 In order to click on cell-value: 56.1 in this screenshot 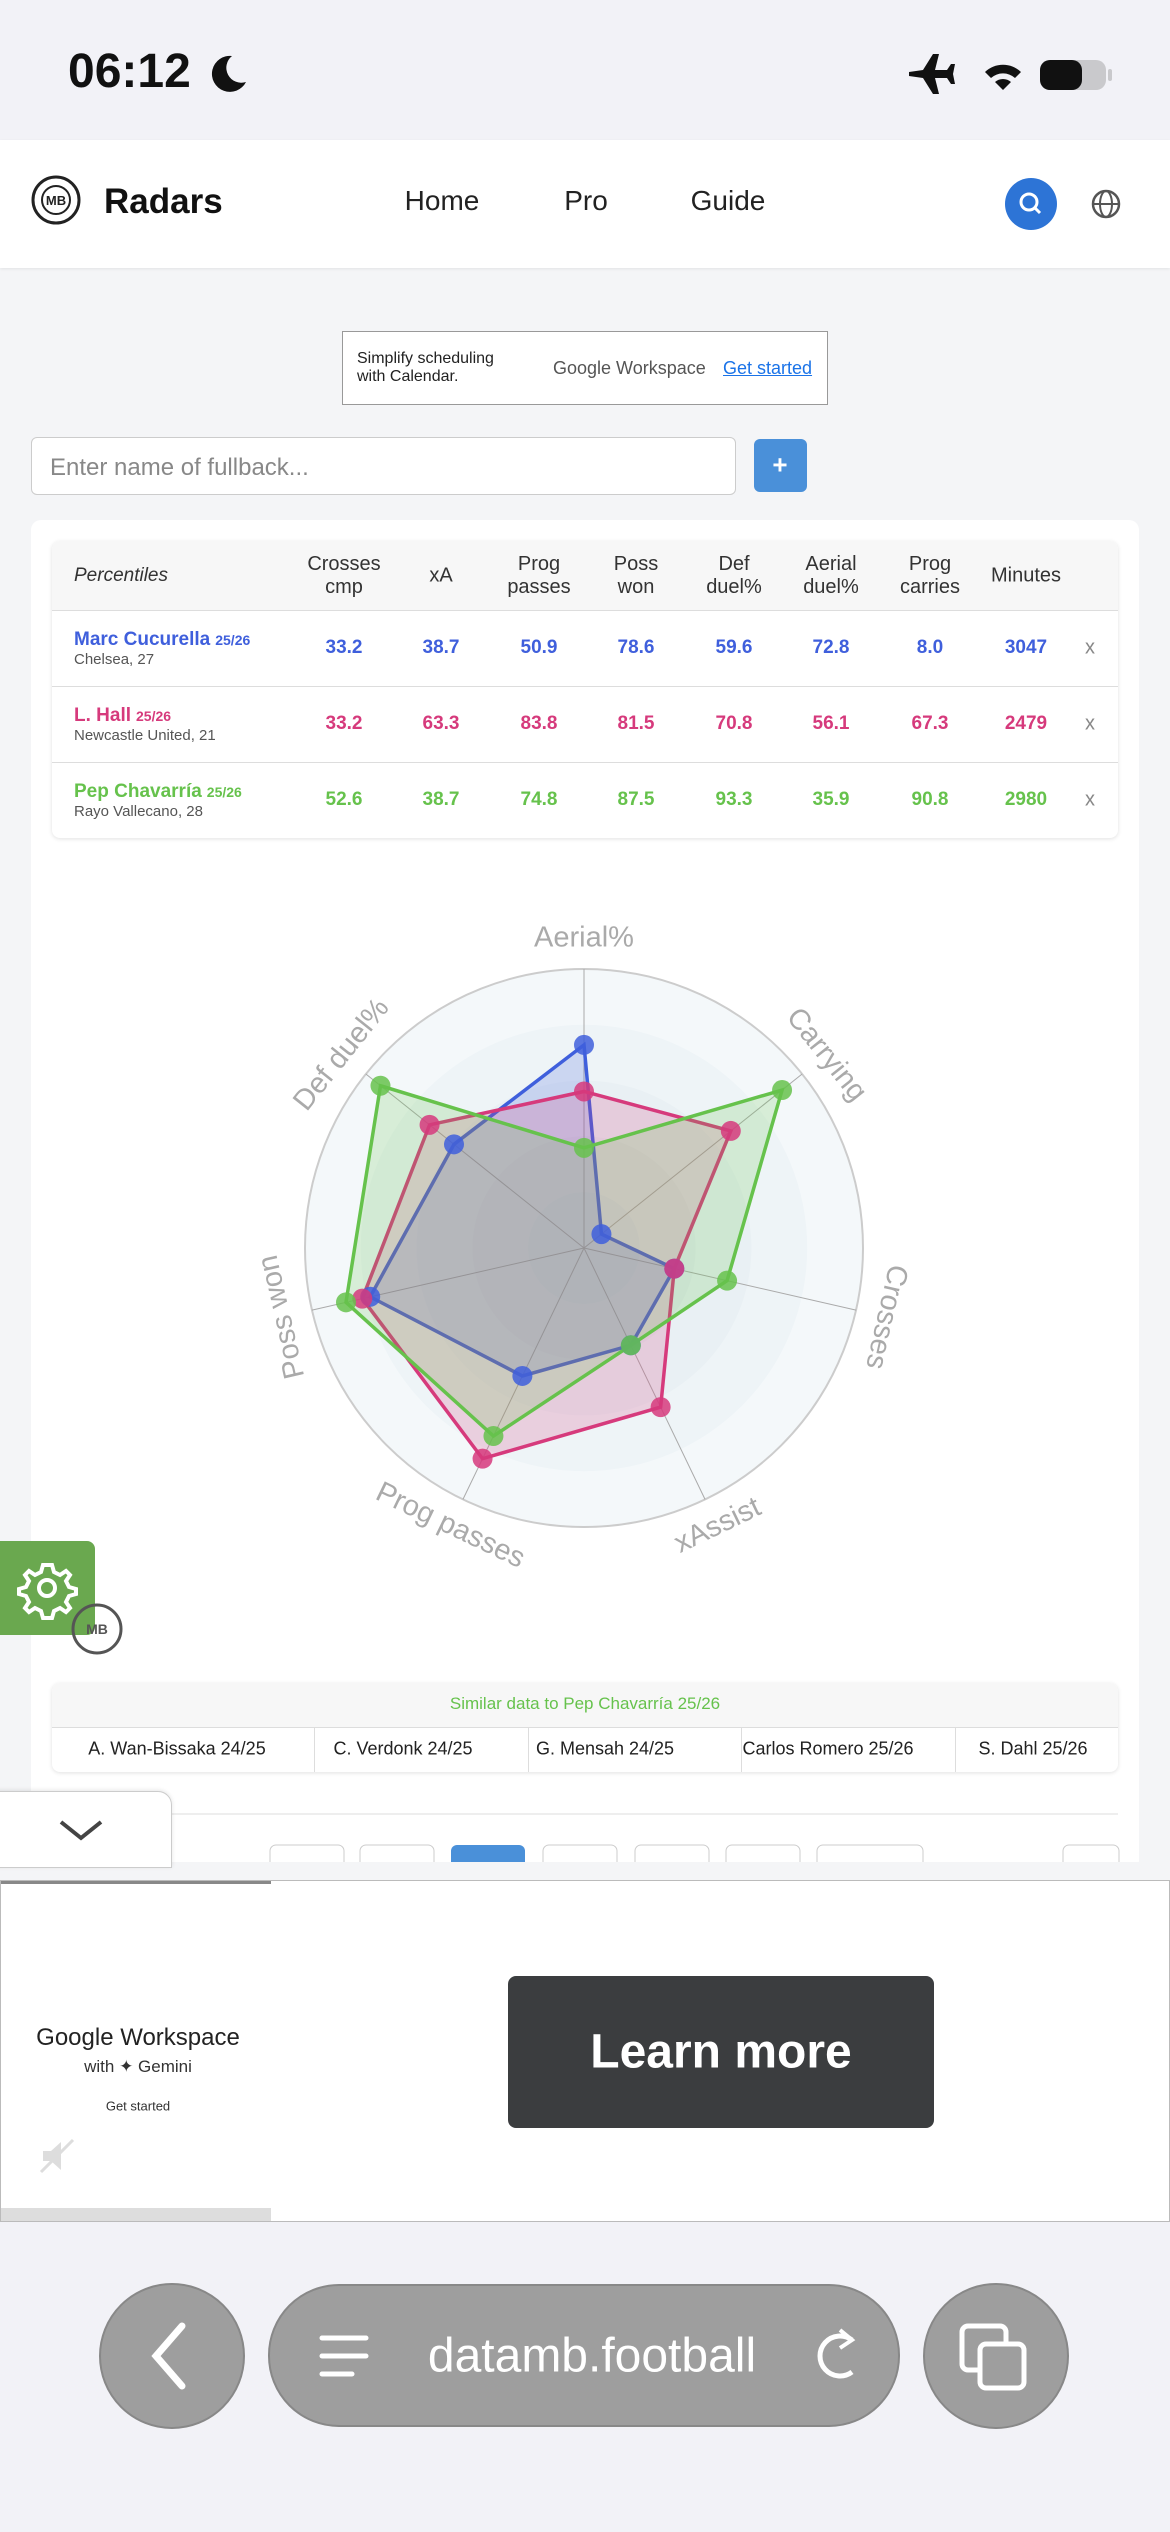, I will do `click(831, 723)`.